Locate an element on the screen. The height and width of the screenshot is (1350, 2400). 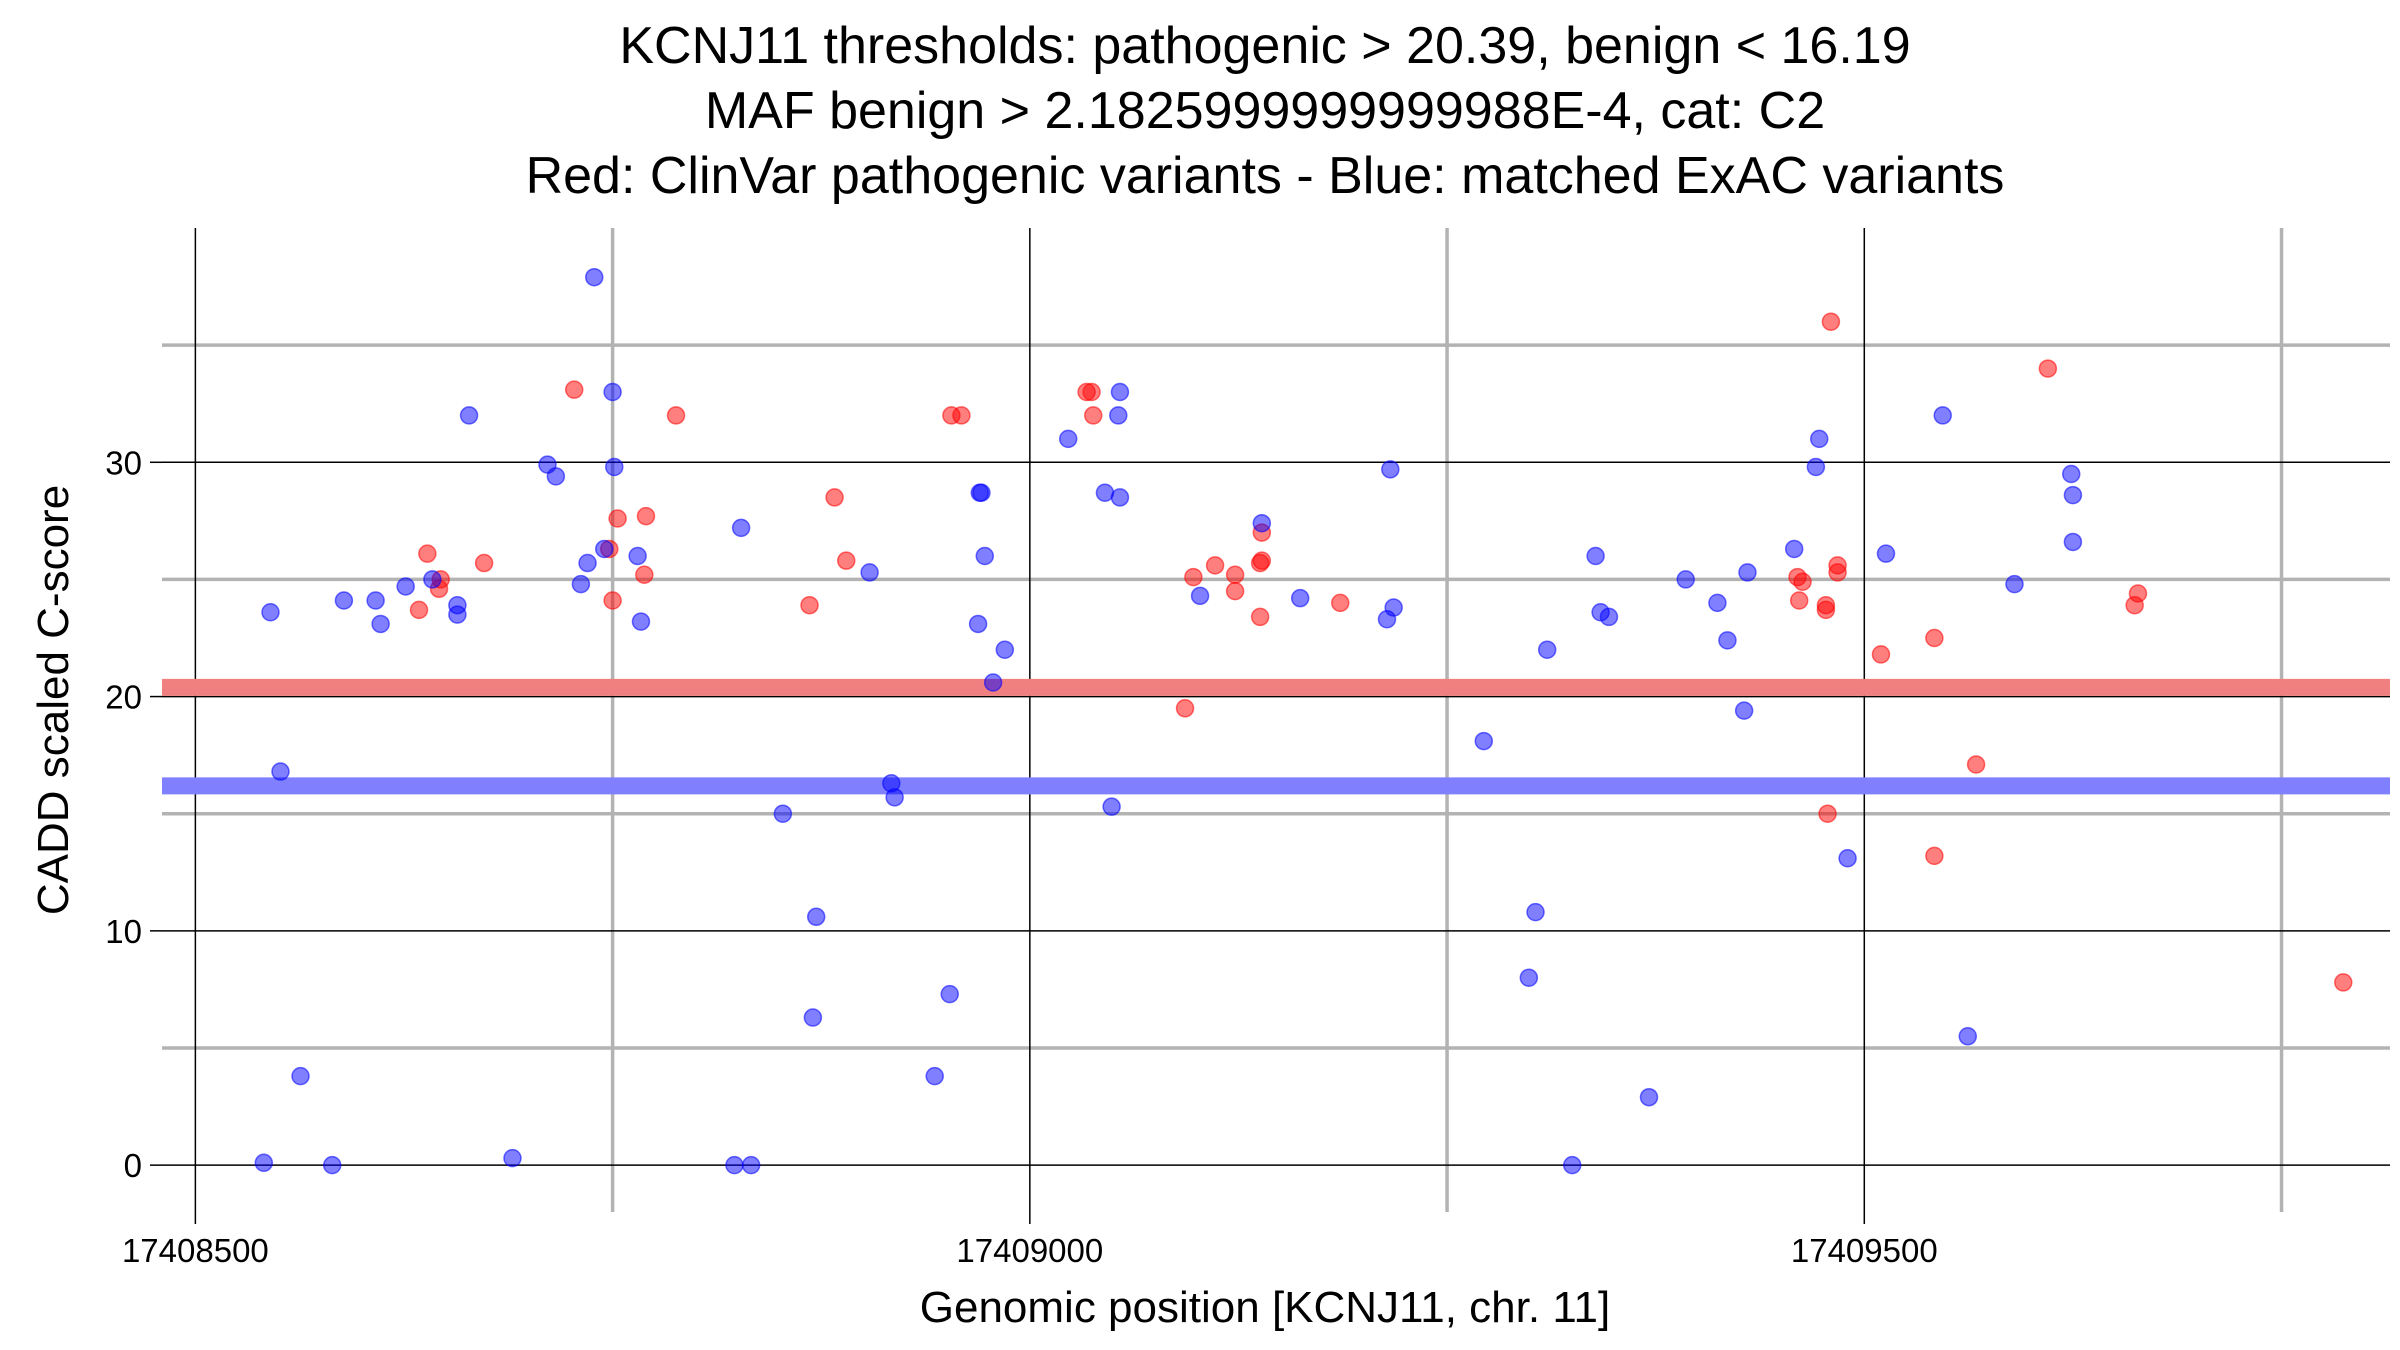
y-tick-label: 20 is located at coordinates (123, 697).